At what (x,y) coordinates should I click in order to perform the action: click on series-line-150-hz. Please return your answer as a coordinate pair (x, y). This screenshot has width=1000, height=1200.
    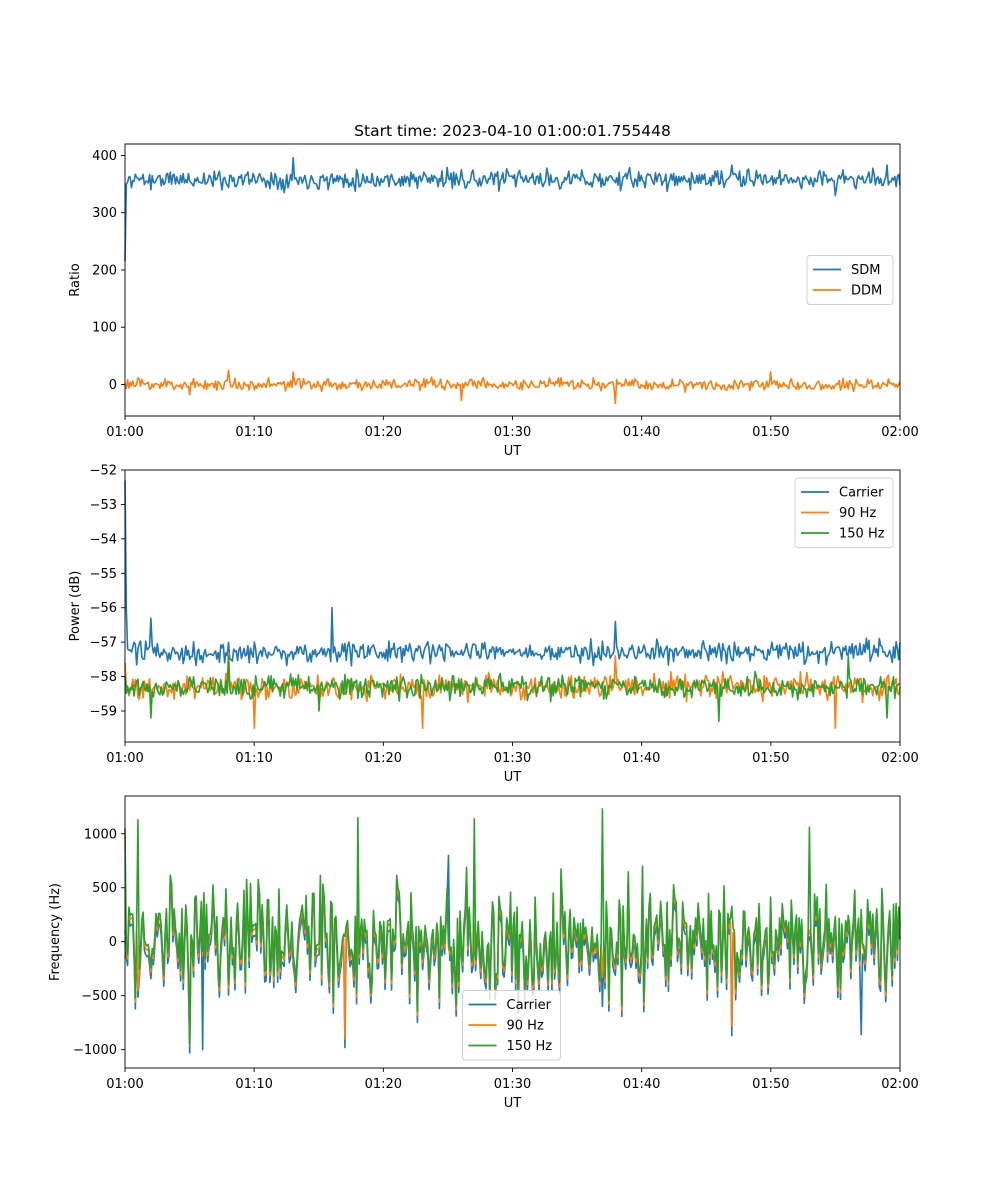
    Looking at the image, I should click on (512, 689).